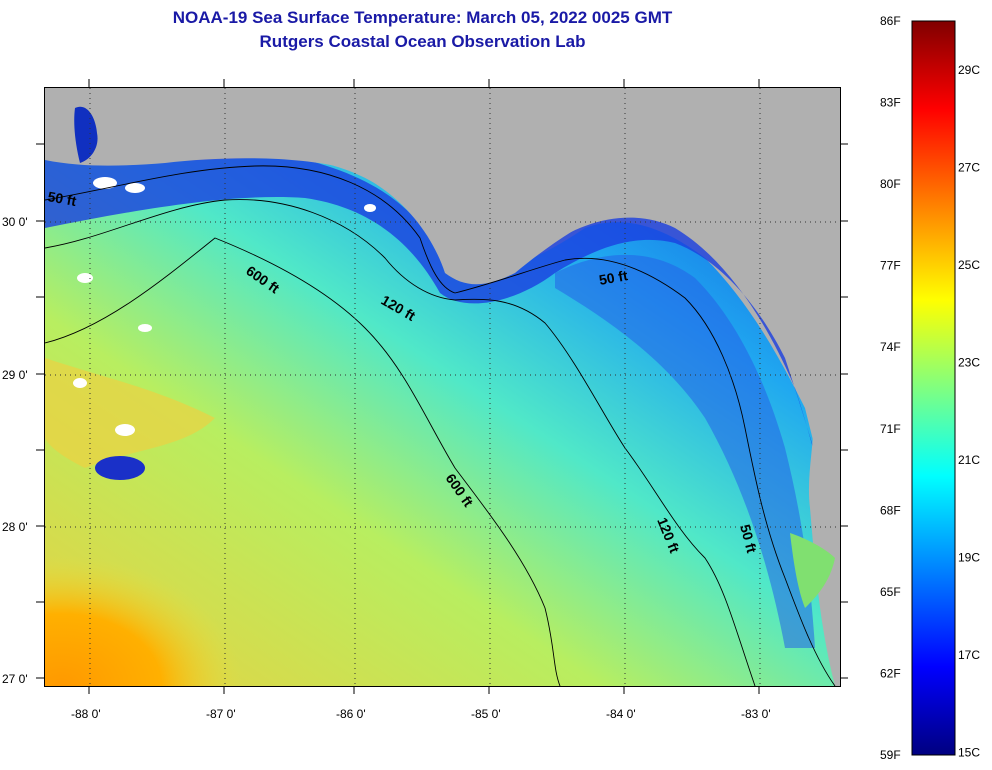  What do you see at coordinates (748, 539) in the screenshot?
I see `contour-label-50ft-south: 50 ft` at bounding box center [748, 539].